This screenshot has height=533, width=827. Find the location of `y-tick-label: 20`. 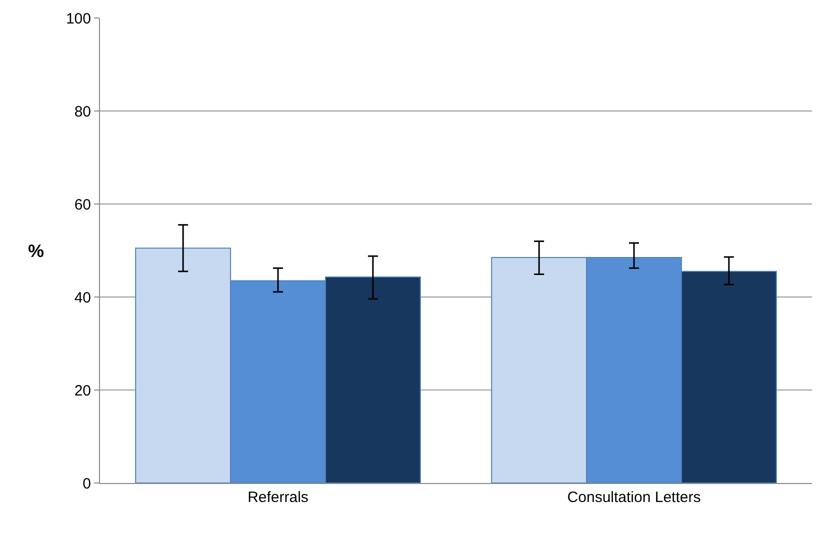

y-tick-label: 20 is located at coordinates (82, 391).